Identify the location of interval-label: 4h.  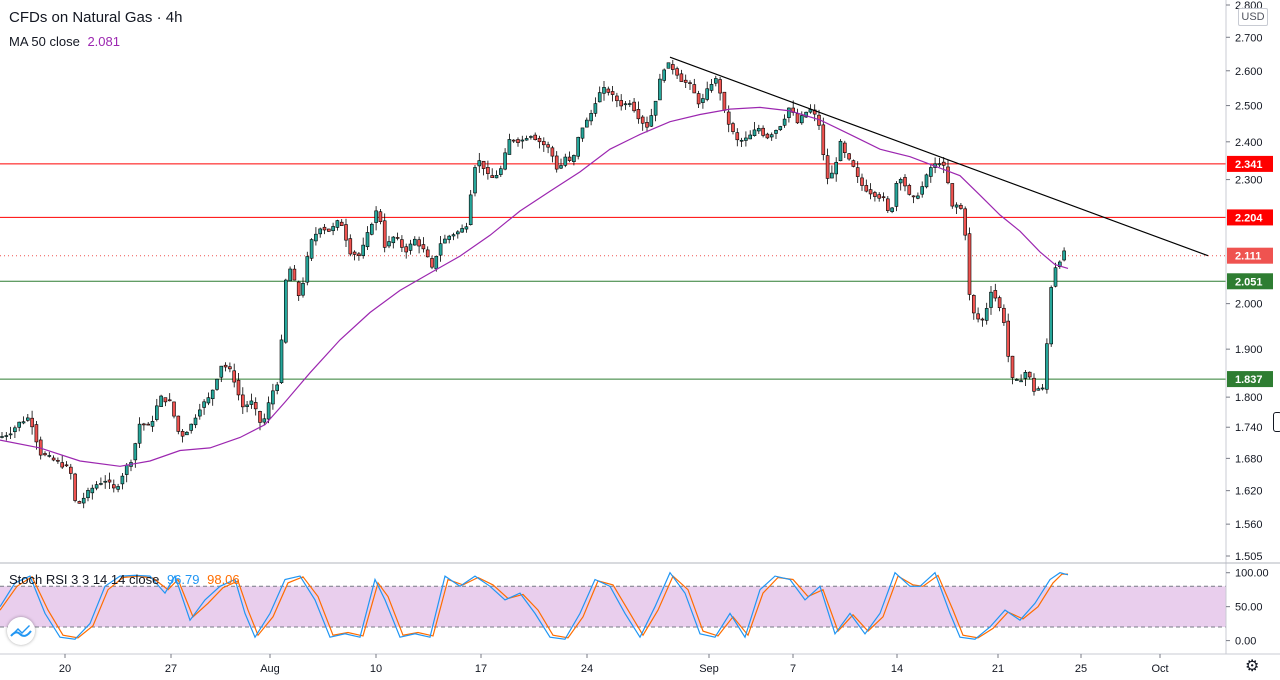
(174, 17).